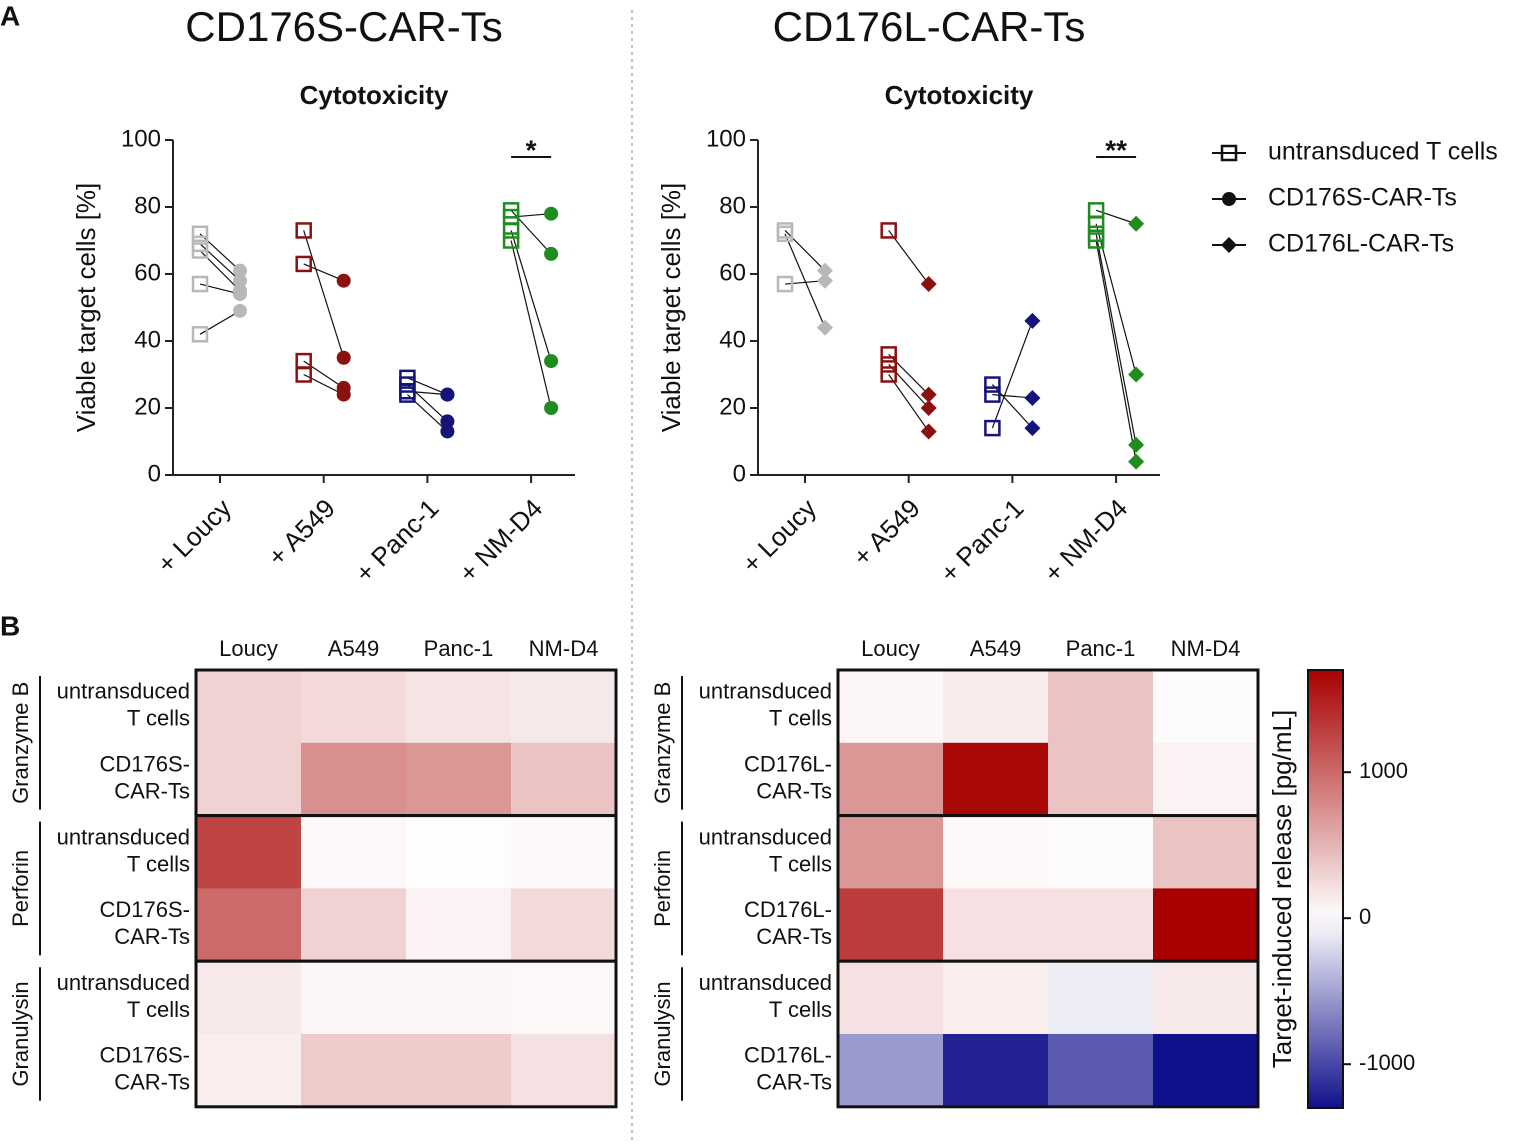 Image resolution: width=1526 pixels, height=1144 pixels. What do you see at coordinates (154, 473) in the screenshot?
I see `y-tick-label: 0` at bounding box center [154, 473].